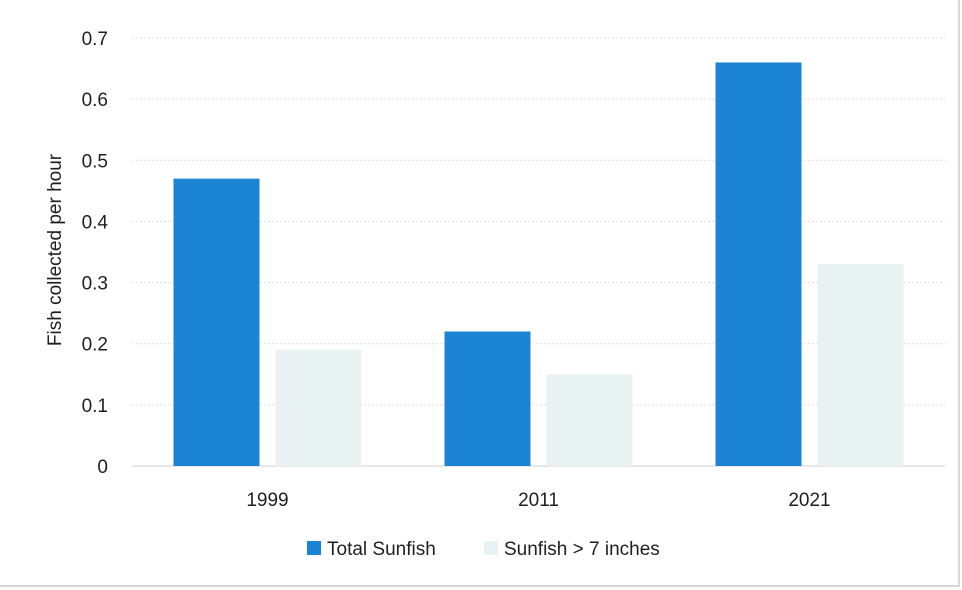 This screenshot has height=590, width=962. I want to click on y-axis-label: Fish collected per hour, so click(55, 249).